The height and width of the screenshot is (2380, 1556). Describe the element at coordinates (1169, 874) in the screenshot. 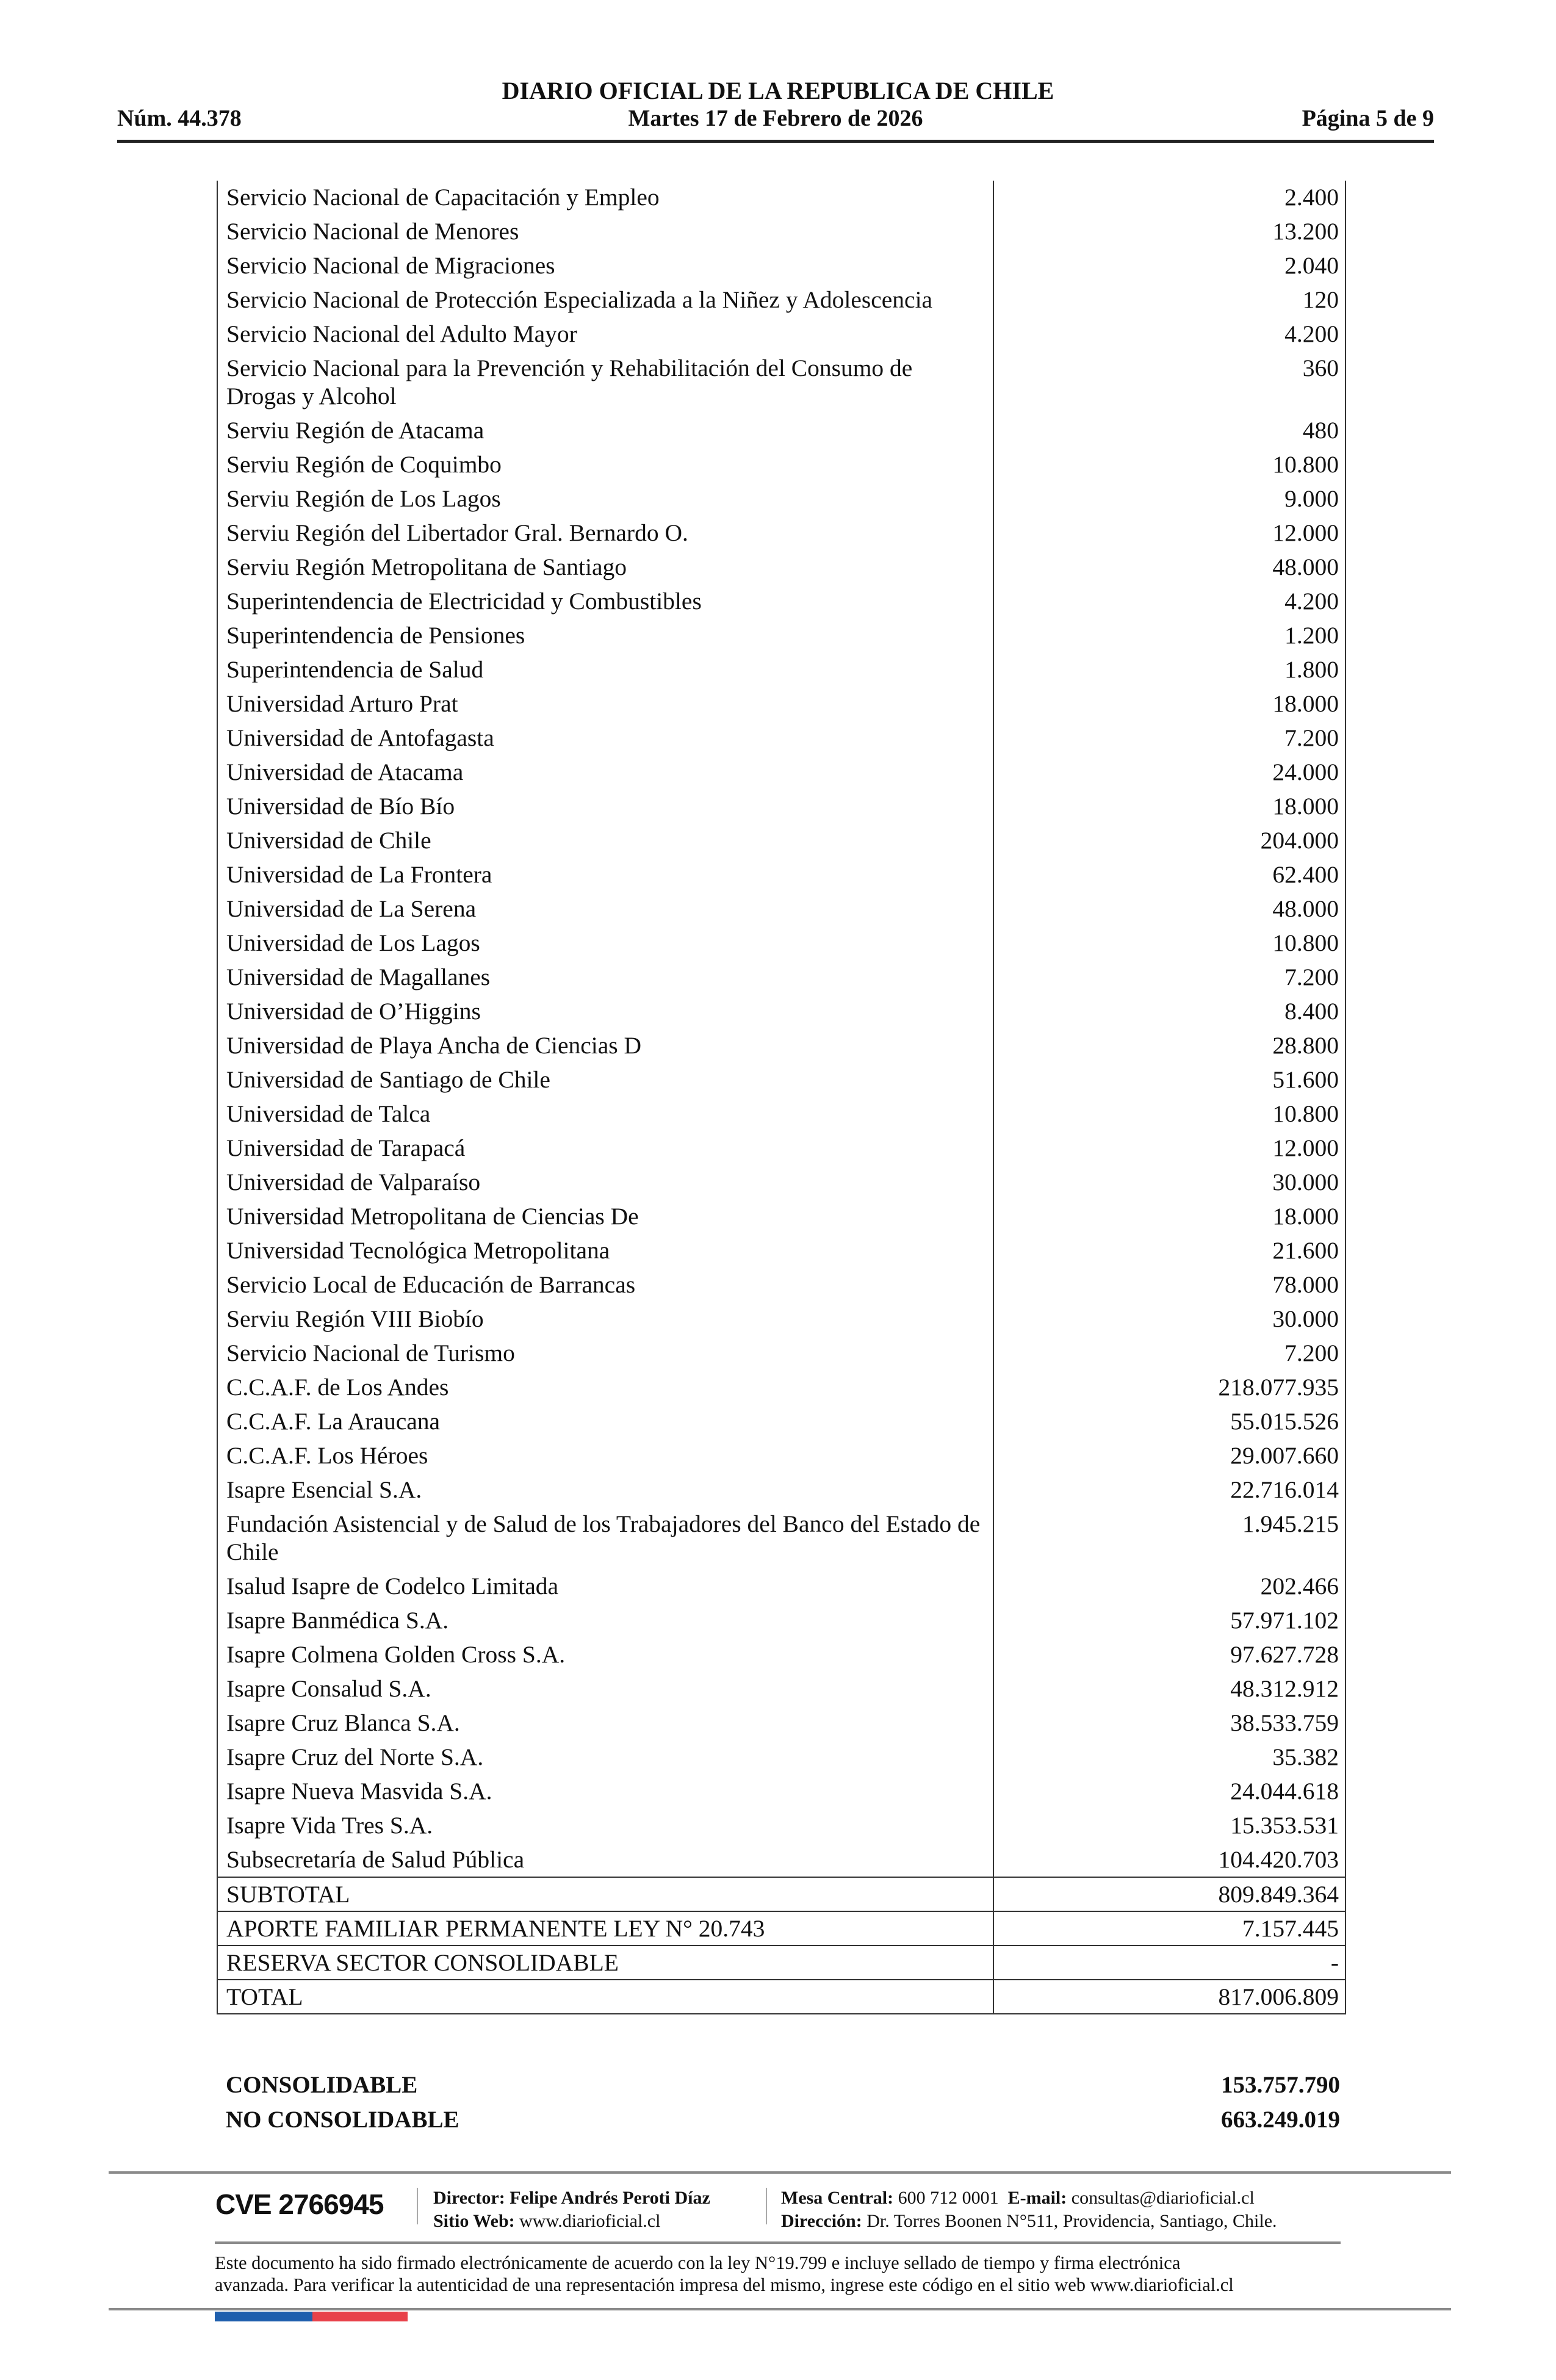

I see `amount: 62.400` at that location.